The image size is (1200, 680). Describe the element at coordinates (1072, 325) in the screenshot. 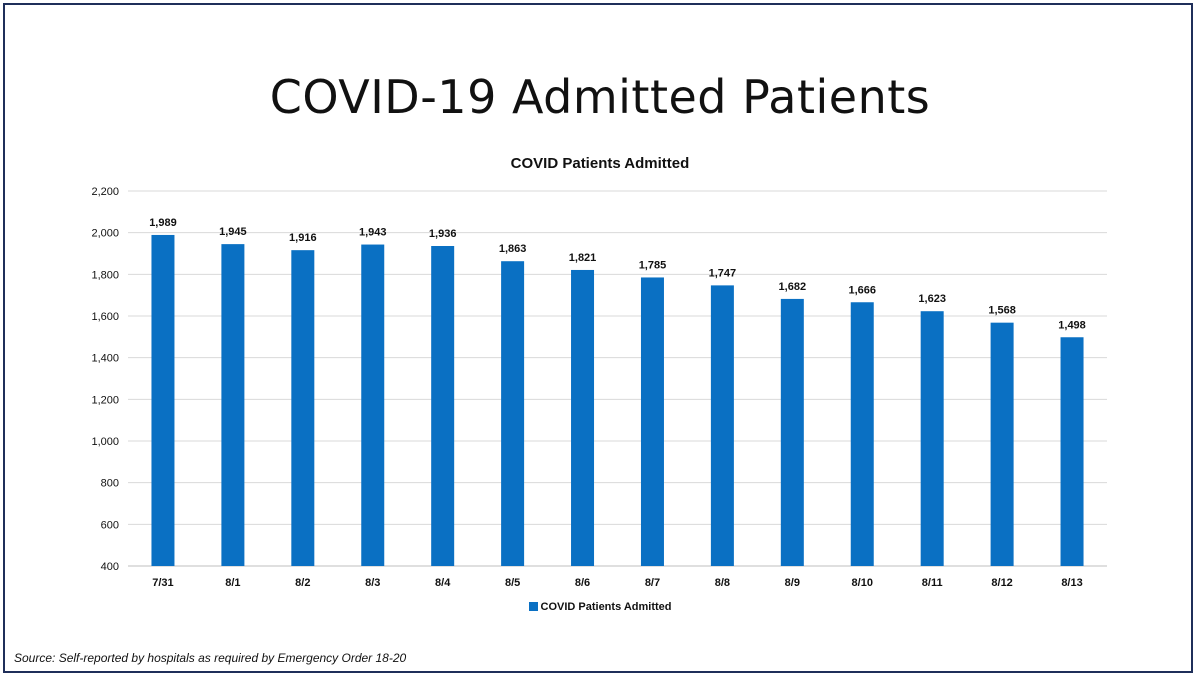

I see `data-label: 1,498` at that location.